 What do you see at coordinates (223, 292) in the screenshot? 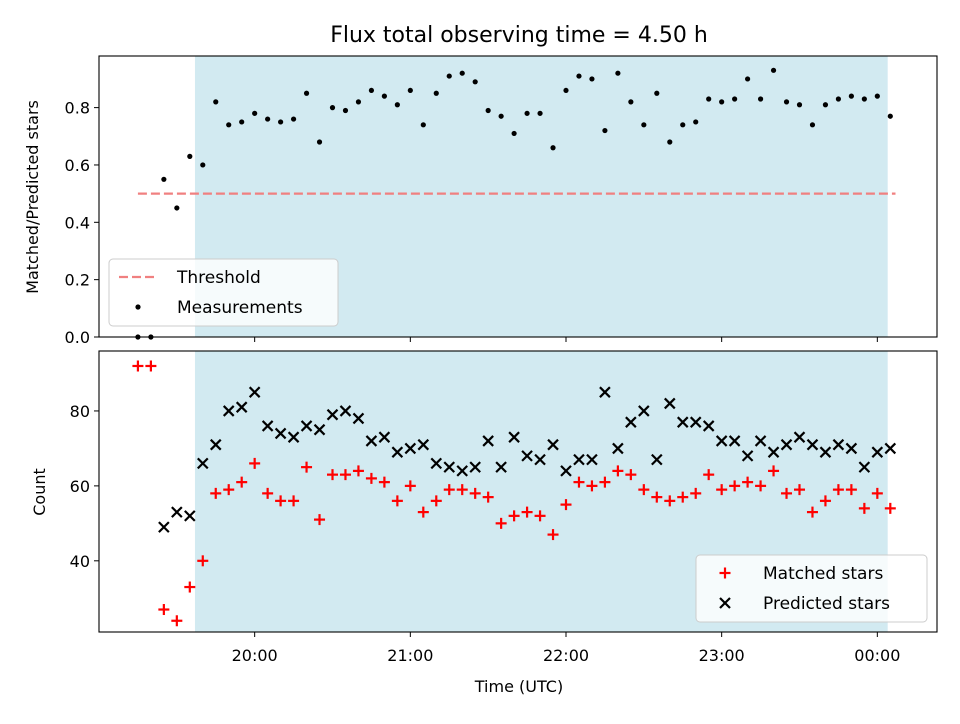
I see `top-legend-box` at bounding box center [223, 292].